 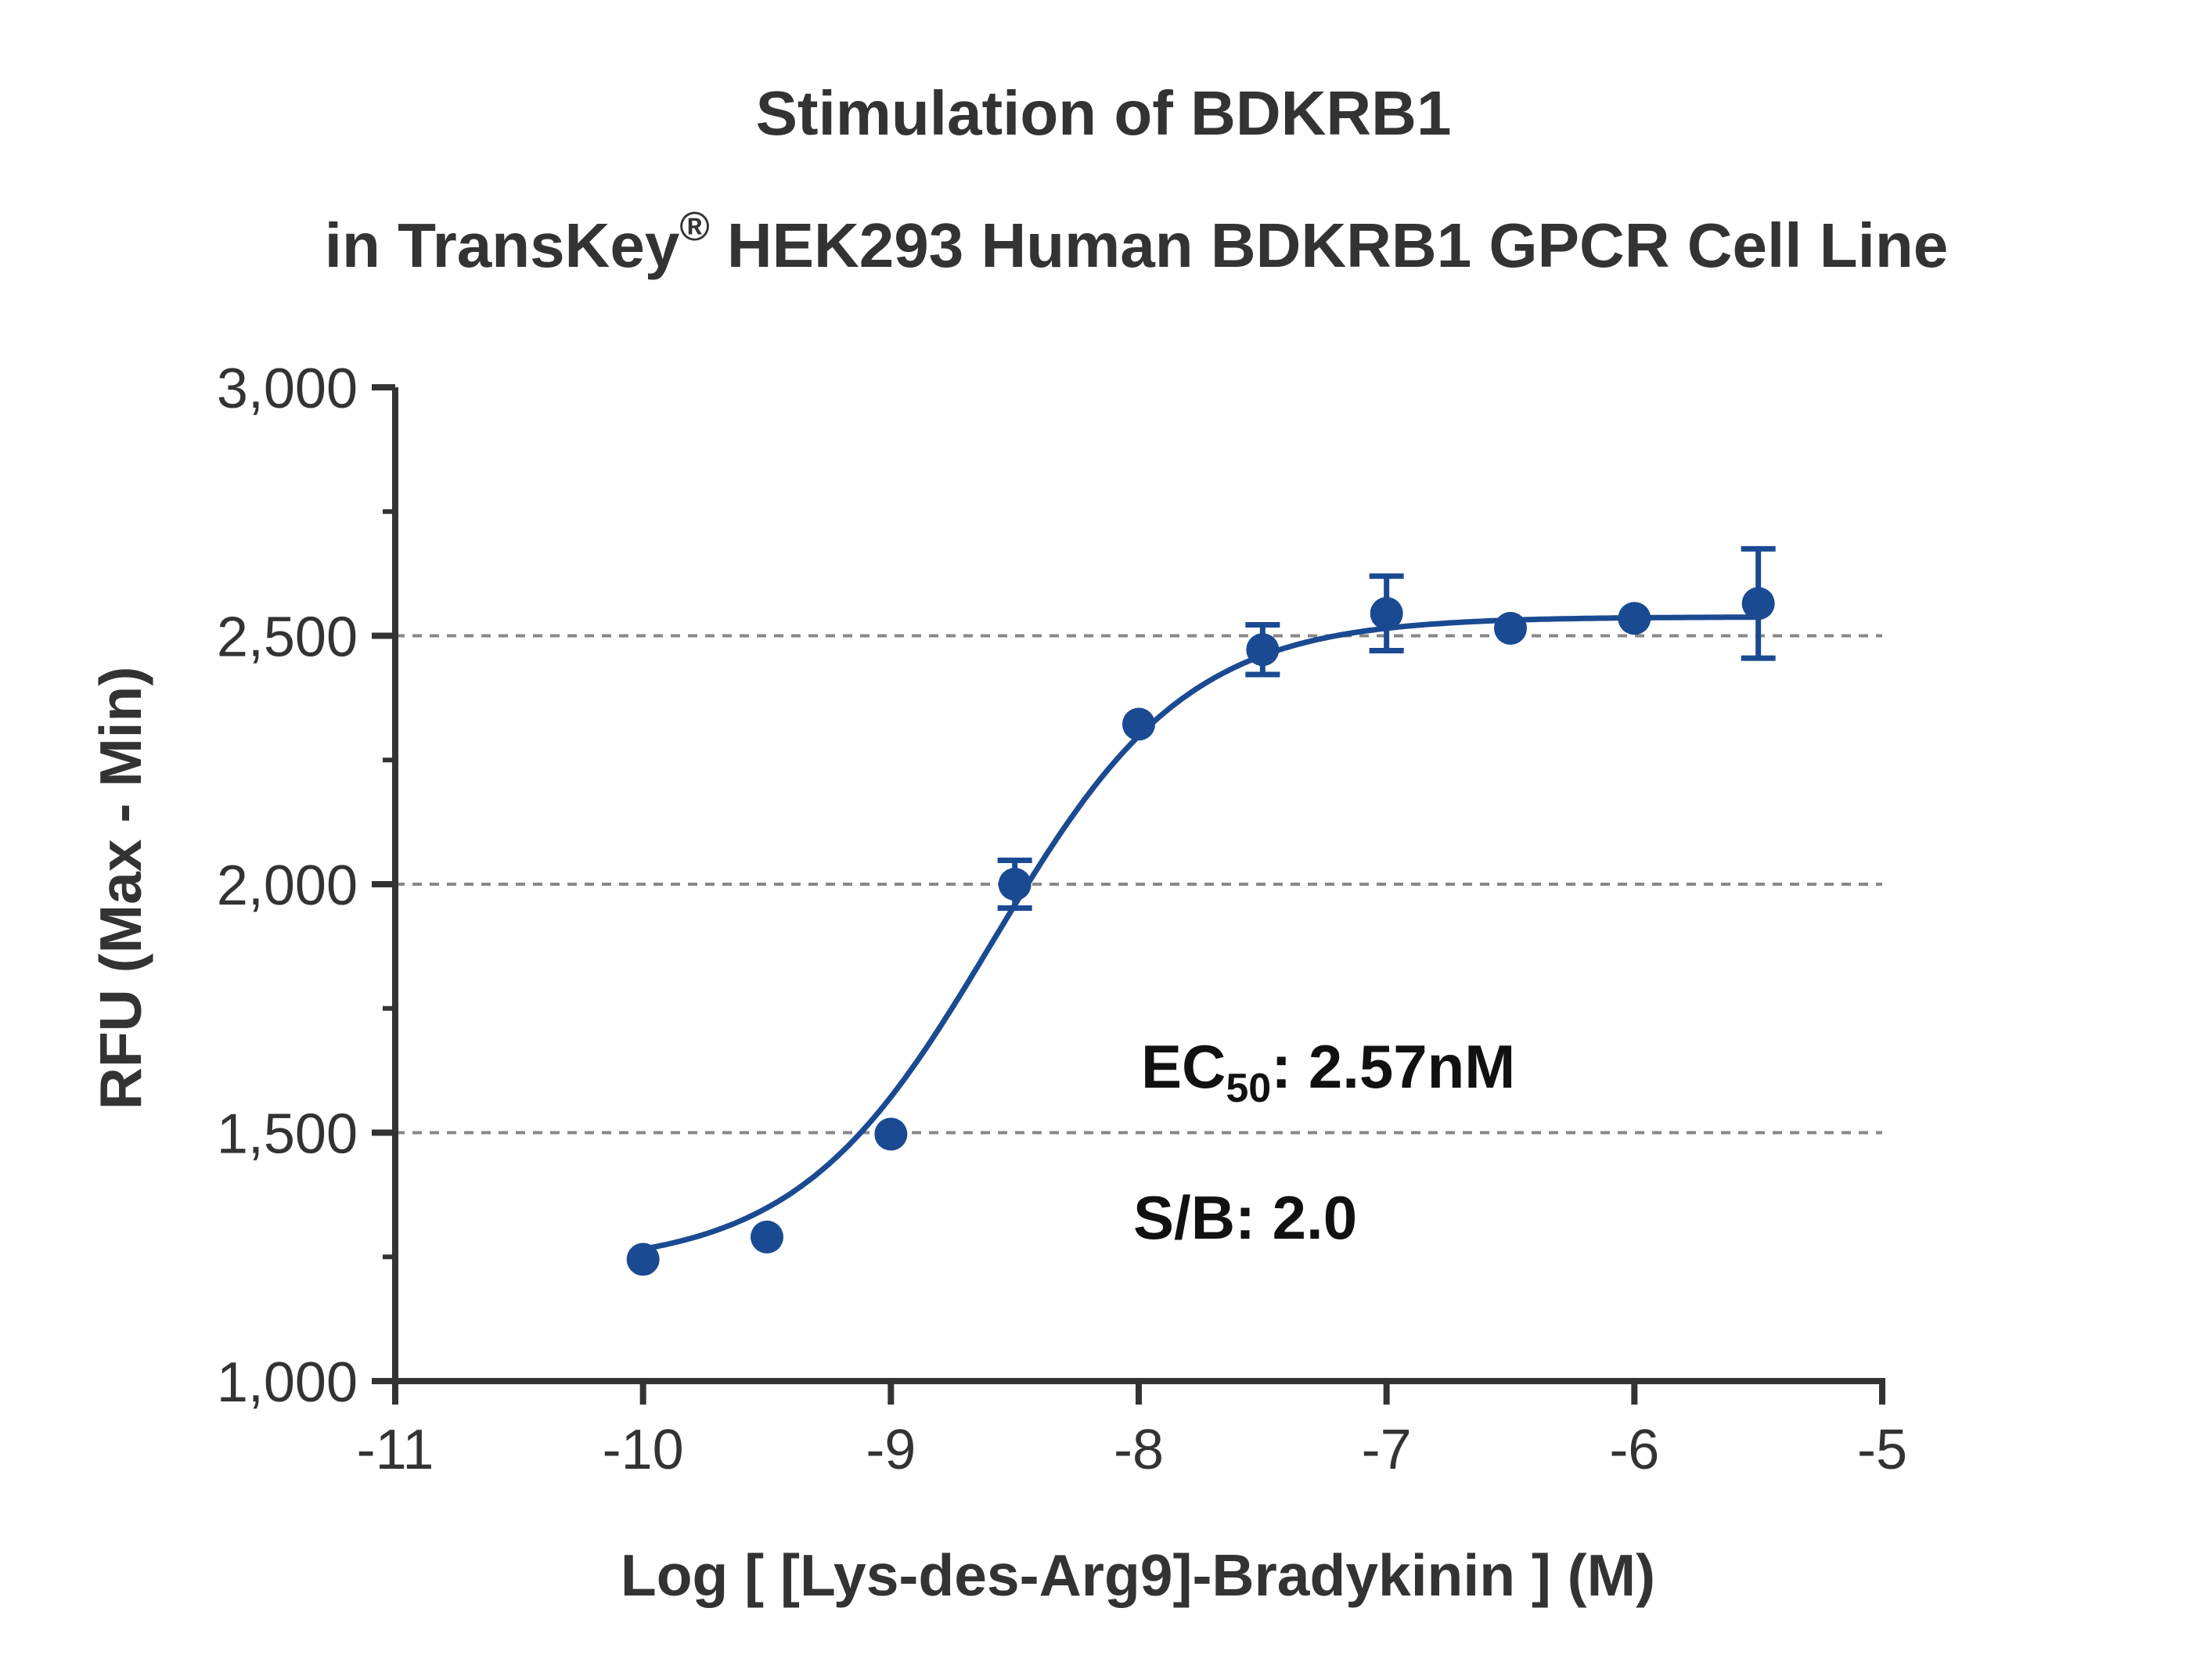 I want to click on ec50-prefix: EC, so click(x=1183, y=1066).